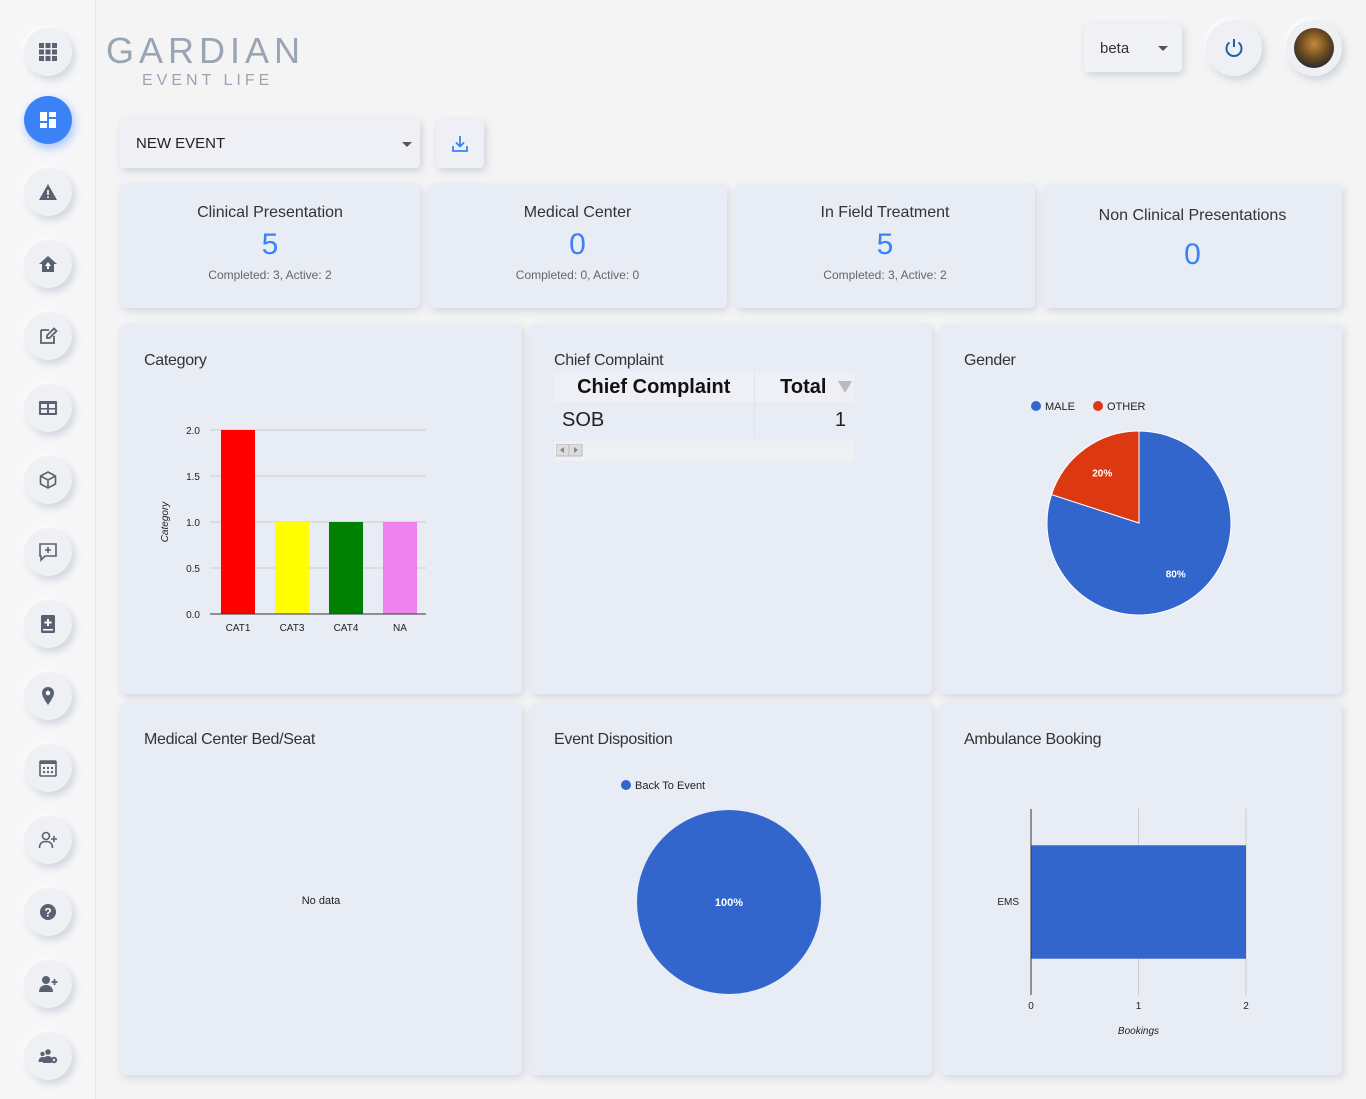  I want to click on y-tick-label: 1.0, so click(193, 523).